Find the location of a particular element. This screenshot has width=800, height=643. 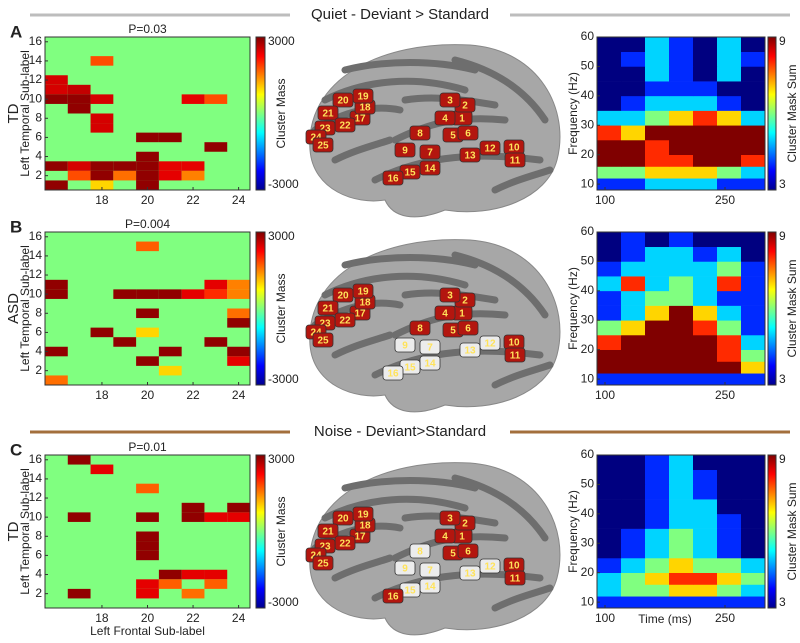

region-label: 22 is located at coordinates (345, 544).